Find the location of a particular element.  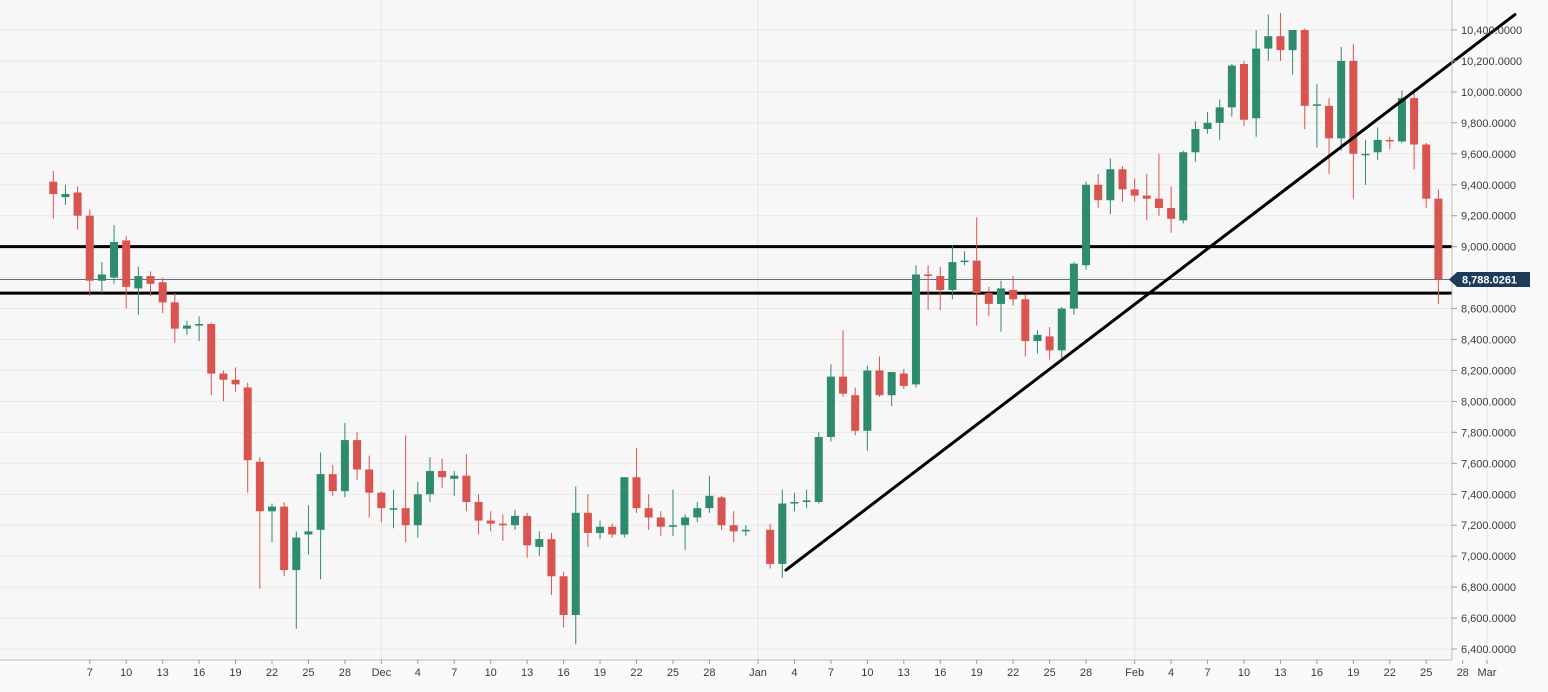

x-tick-label: 10 is located at coordinates (867, 673).